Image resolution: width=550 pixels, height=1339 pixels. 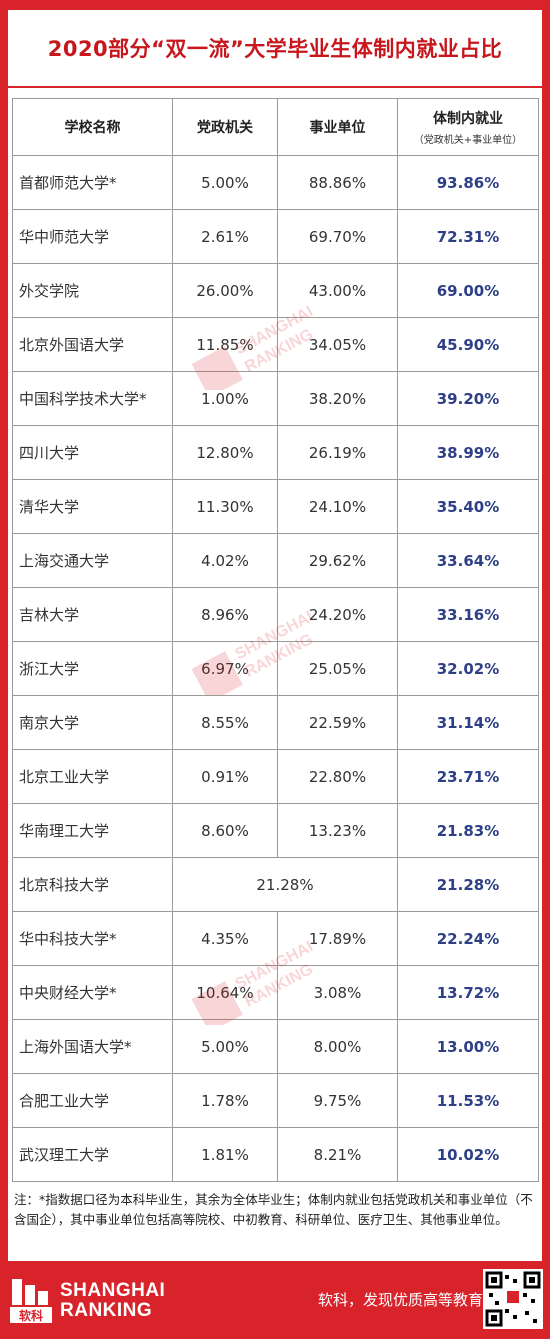 I want to click on table-row: 华中科技大学* 4.35% 17.89% 22.24%, so click(x=275, y=938).